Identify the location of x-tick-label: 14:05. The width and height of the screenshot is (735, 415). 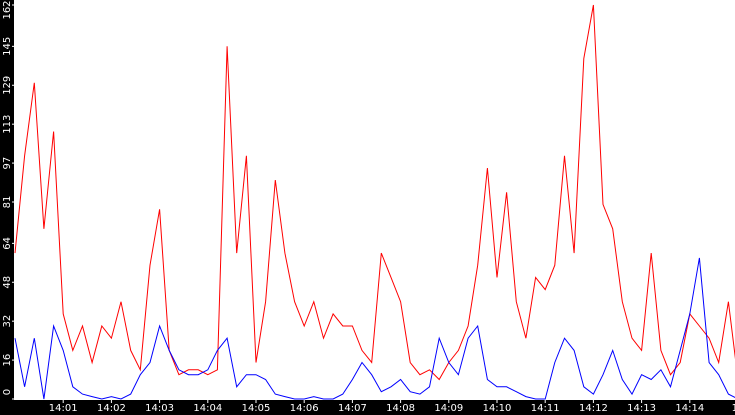
(256, 408).